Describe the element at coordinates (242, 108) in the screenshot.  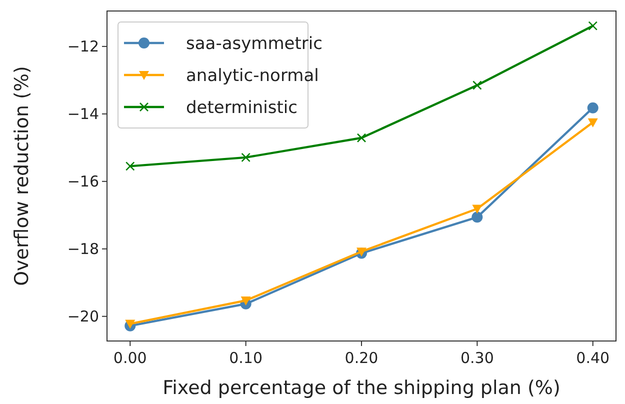
I see `legend-label: deterministic` at that location.